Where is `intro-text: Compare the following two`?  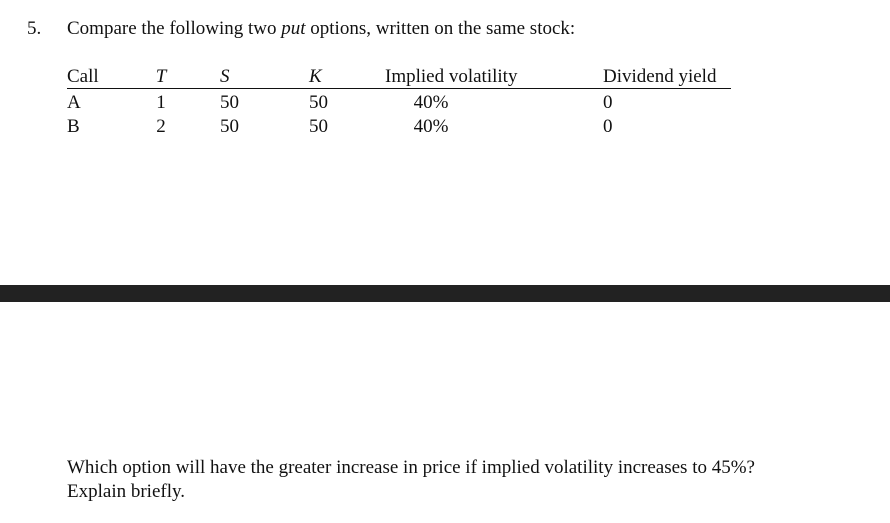
intro-text: Compare the following two is located at coordinates (174, 28).